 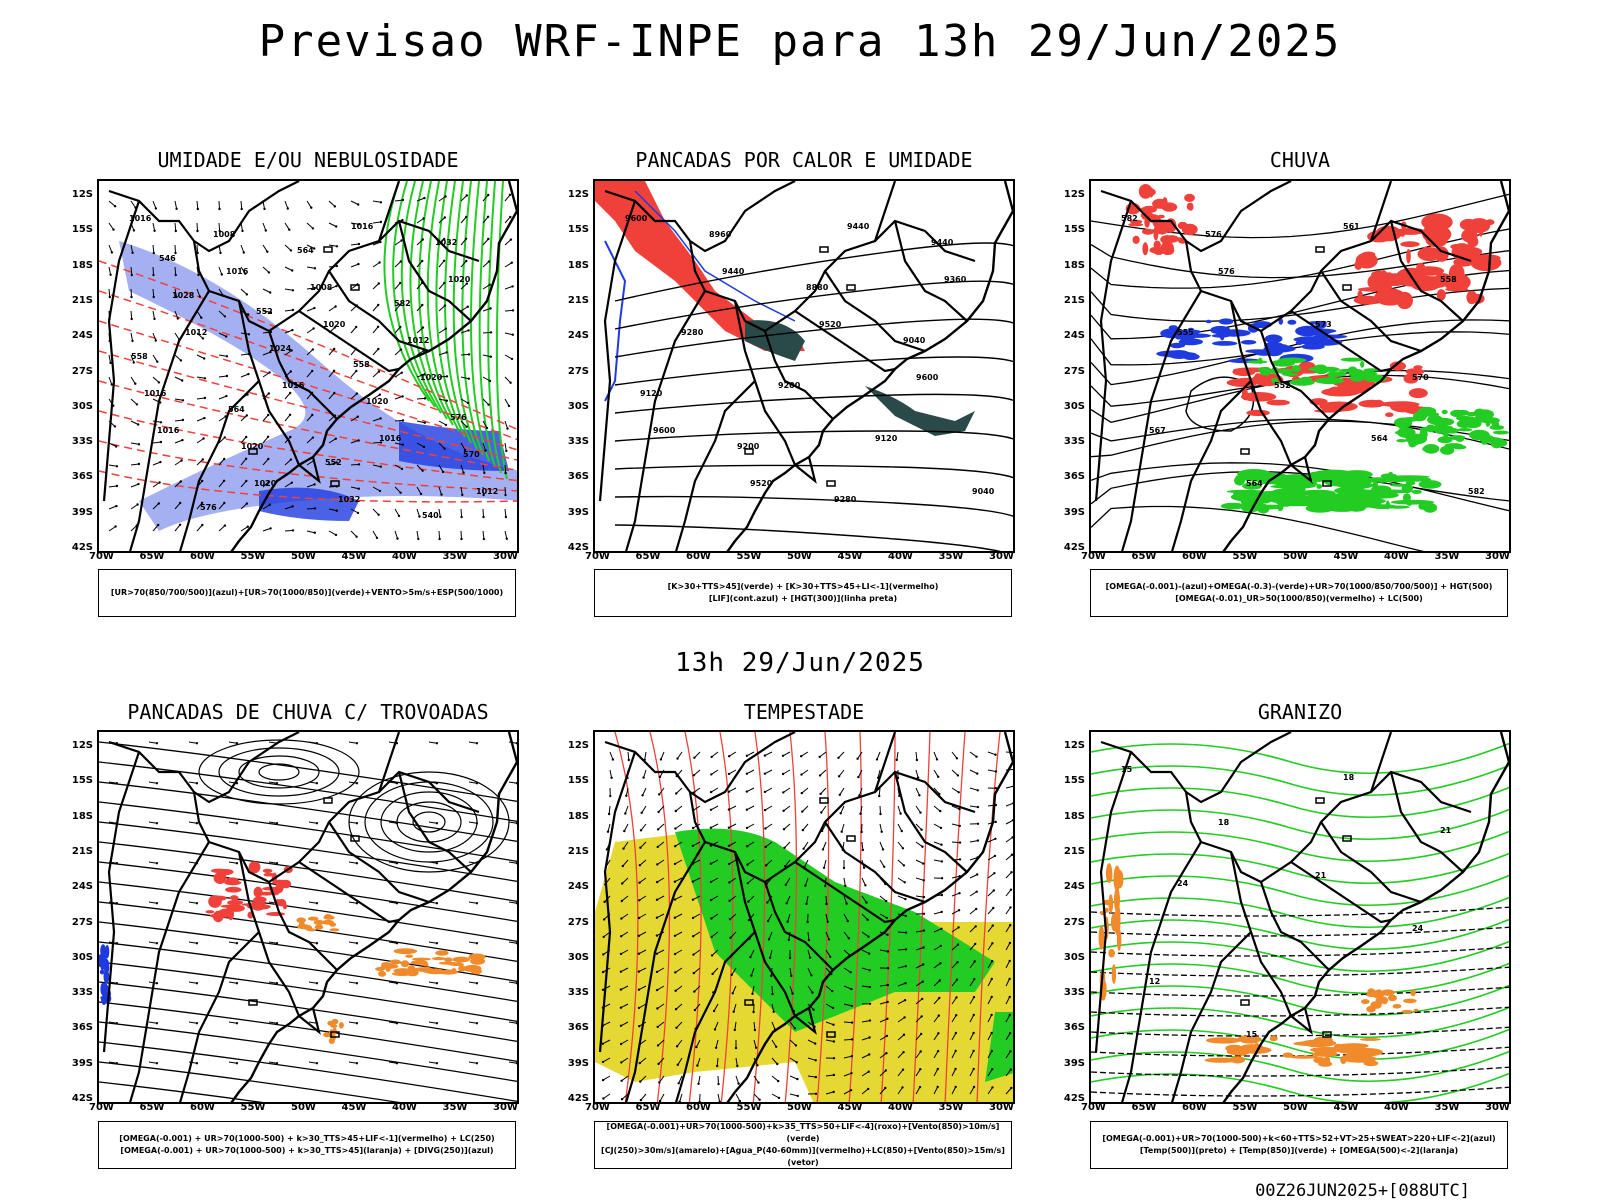 What do you see at coordinates (845, 499) in the screenshot?
I see `svg-text: 9280` at bounding box center [845, 499].